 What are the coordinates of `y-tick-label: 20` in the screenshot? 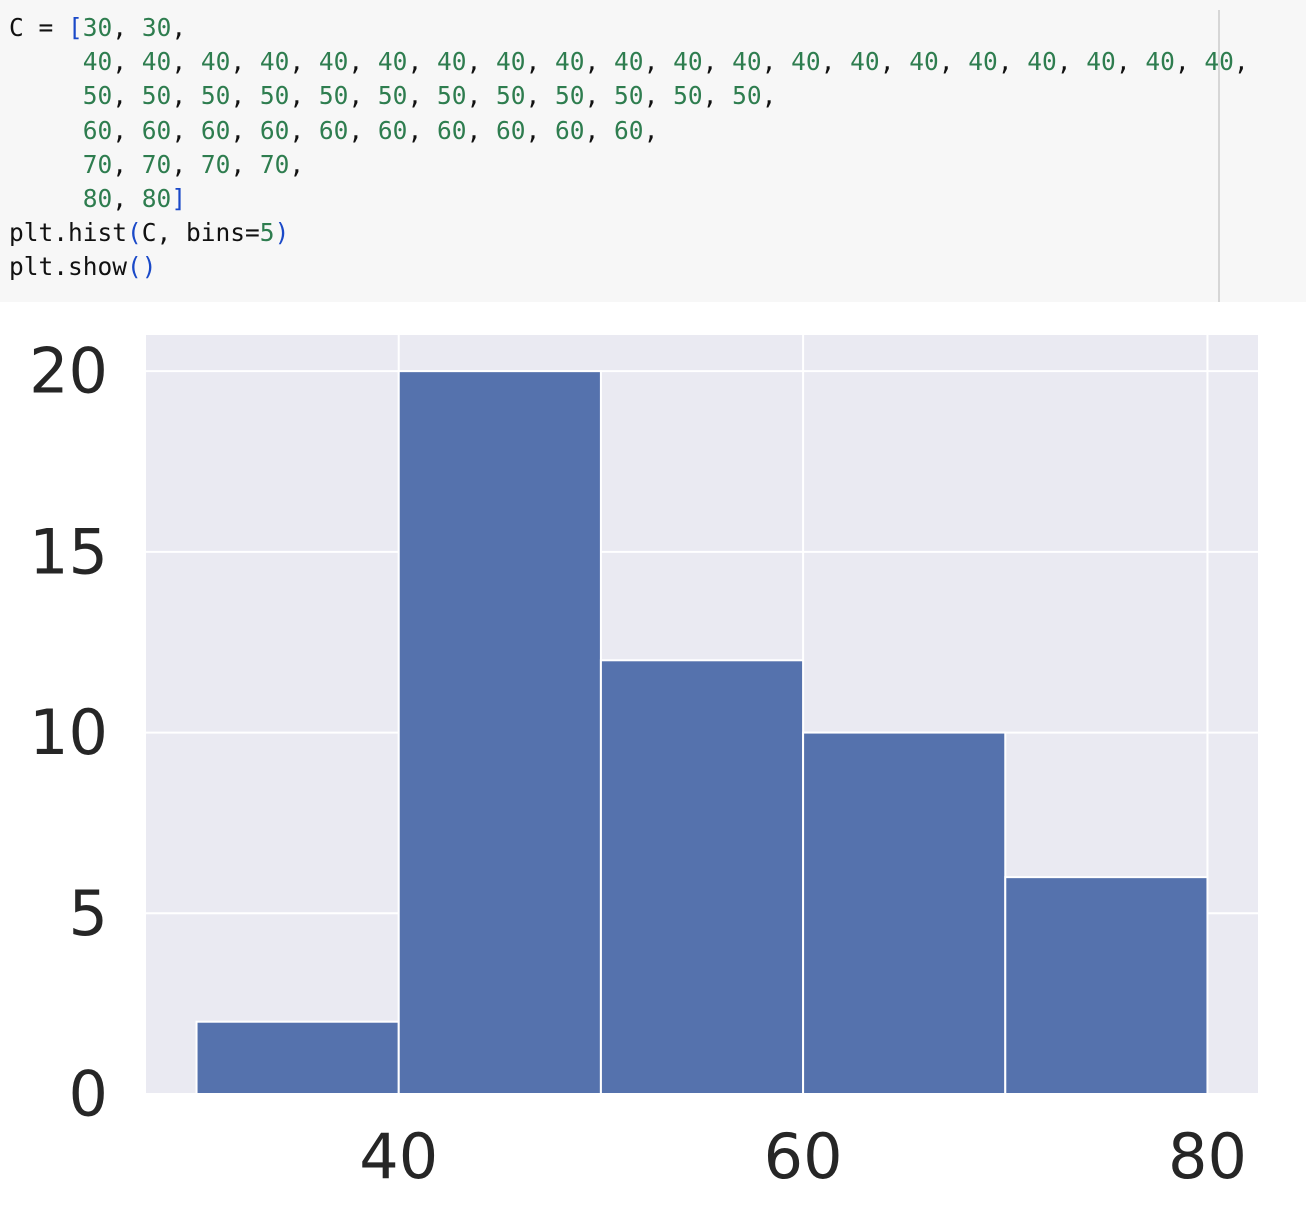 It's located at (68, 371).